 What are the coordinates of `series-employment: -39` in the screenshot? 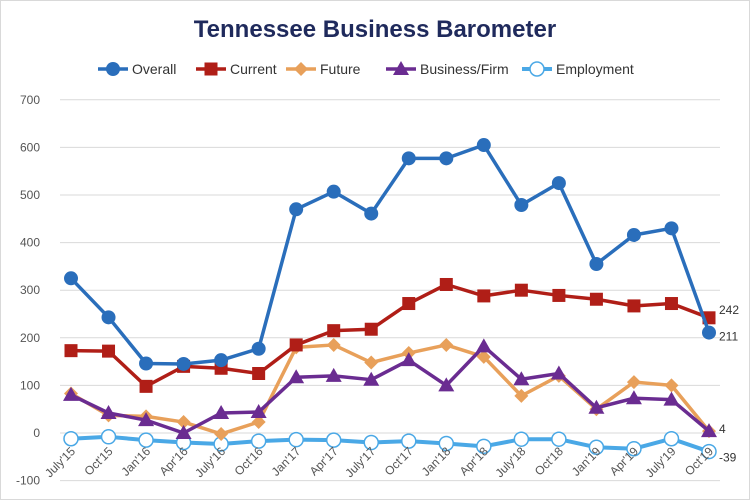 It's located at (400, 447).